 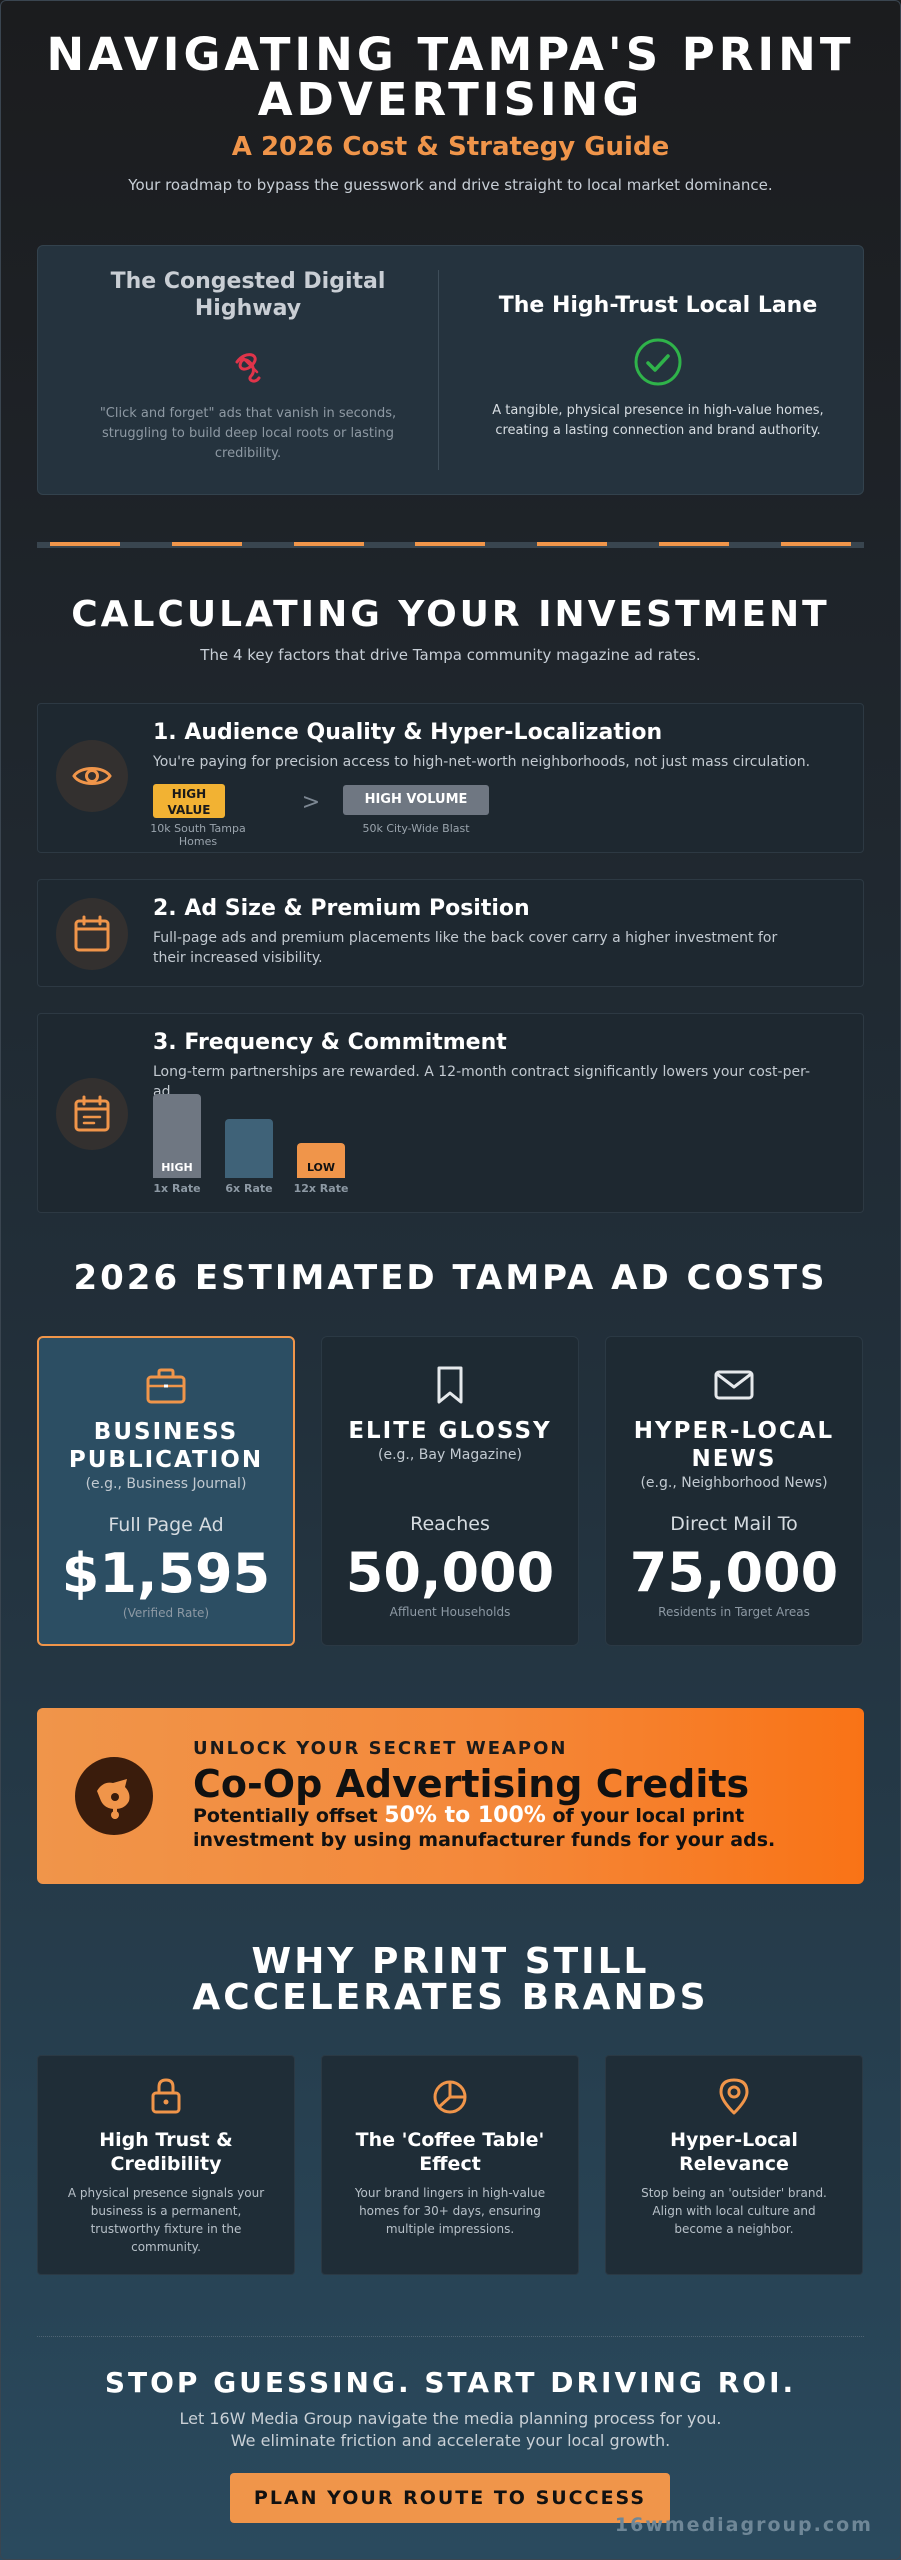 I want to click on bookmark-icon, so click(x=450, y=1385).